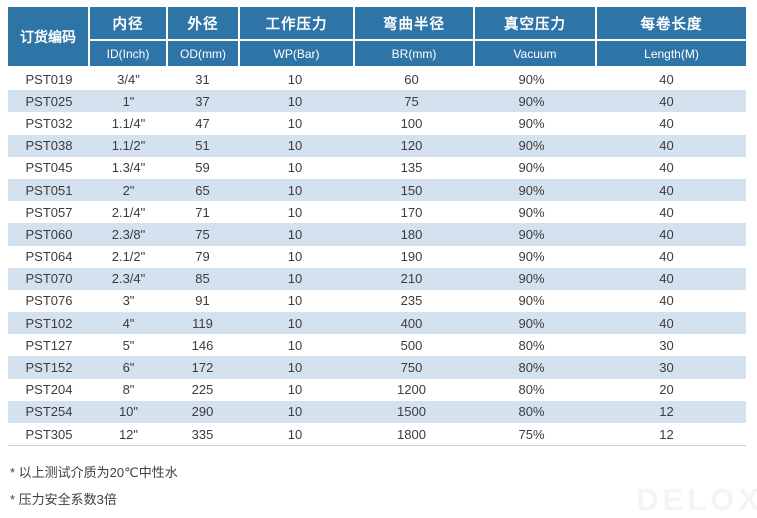 The width and height of the screenshot is (757, 518). What do you see at coordinates (128, 234) in the screenshot?
I see `table-cell: 2.3/8"` at bounding box center [128, 234].